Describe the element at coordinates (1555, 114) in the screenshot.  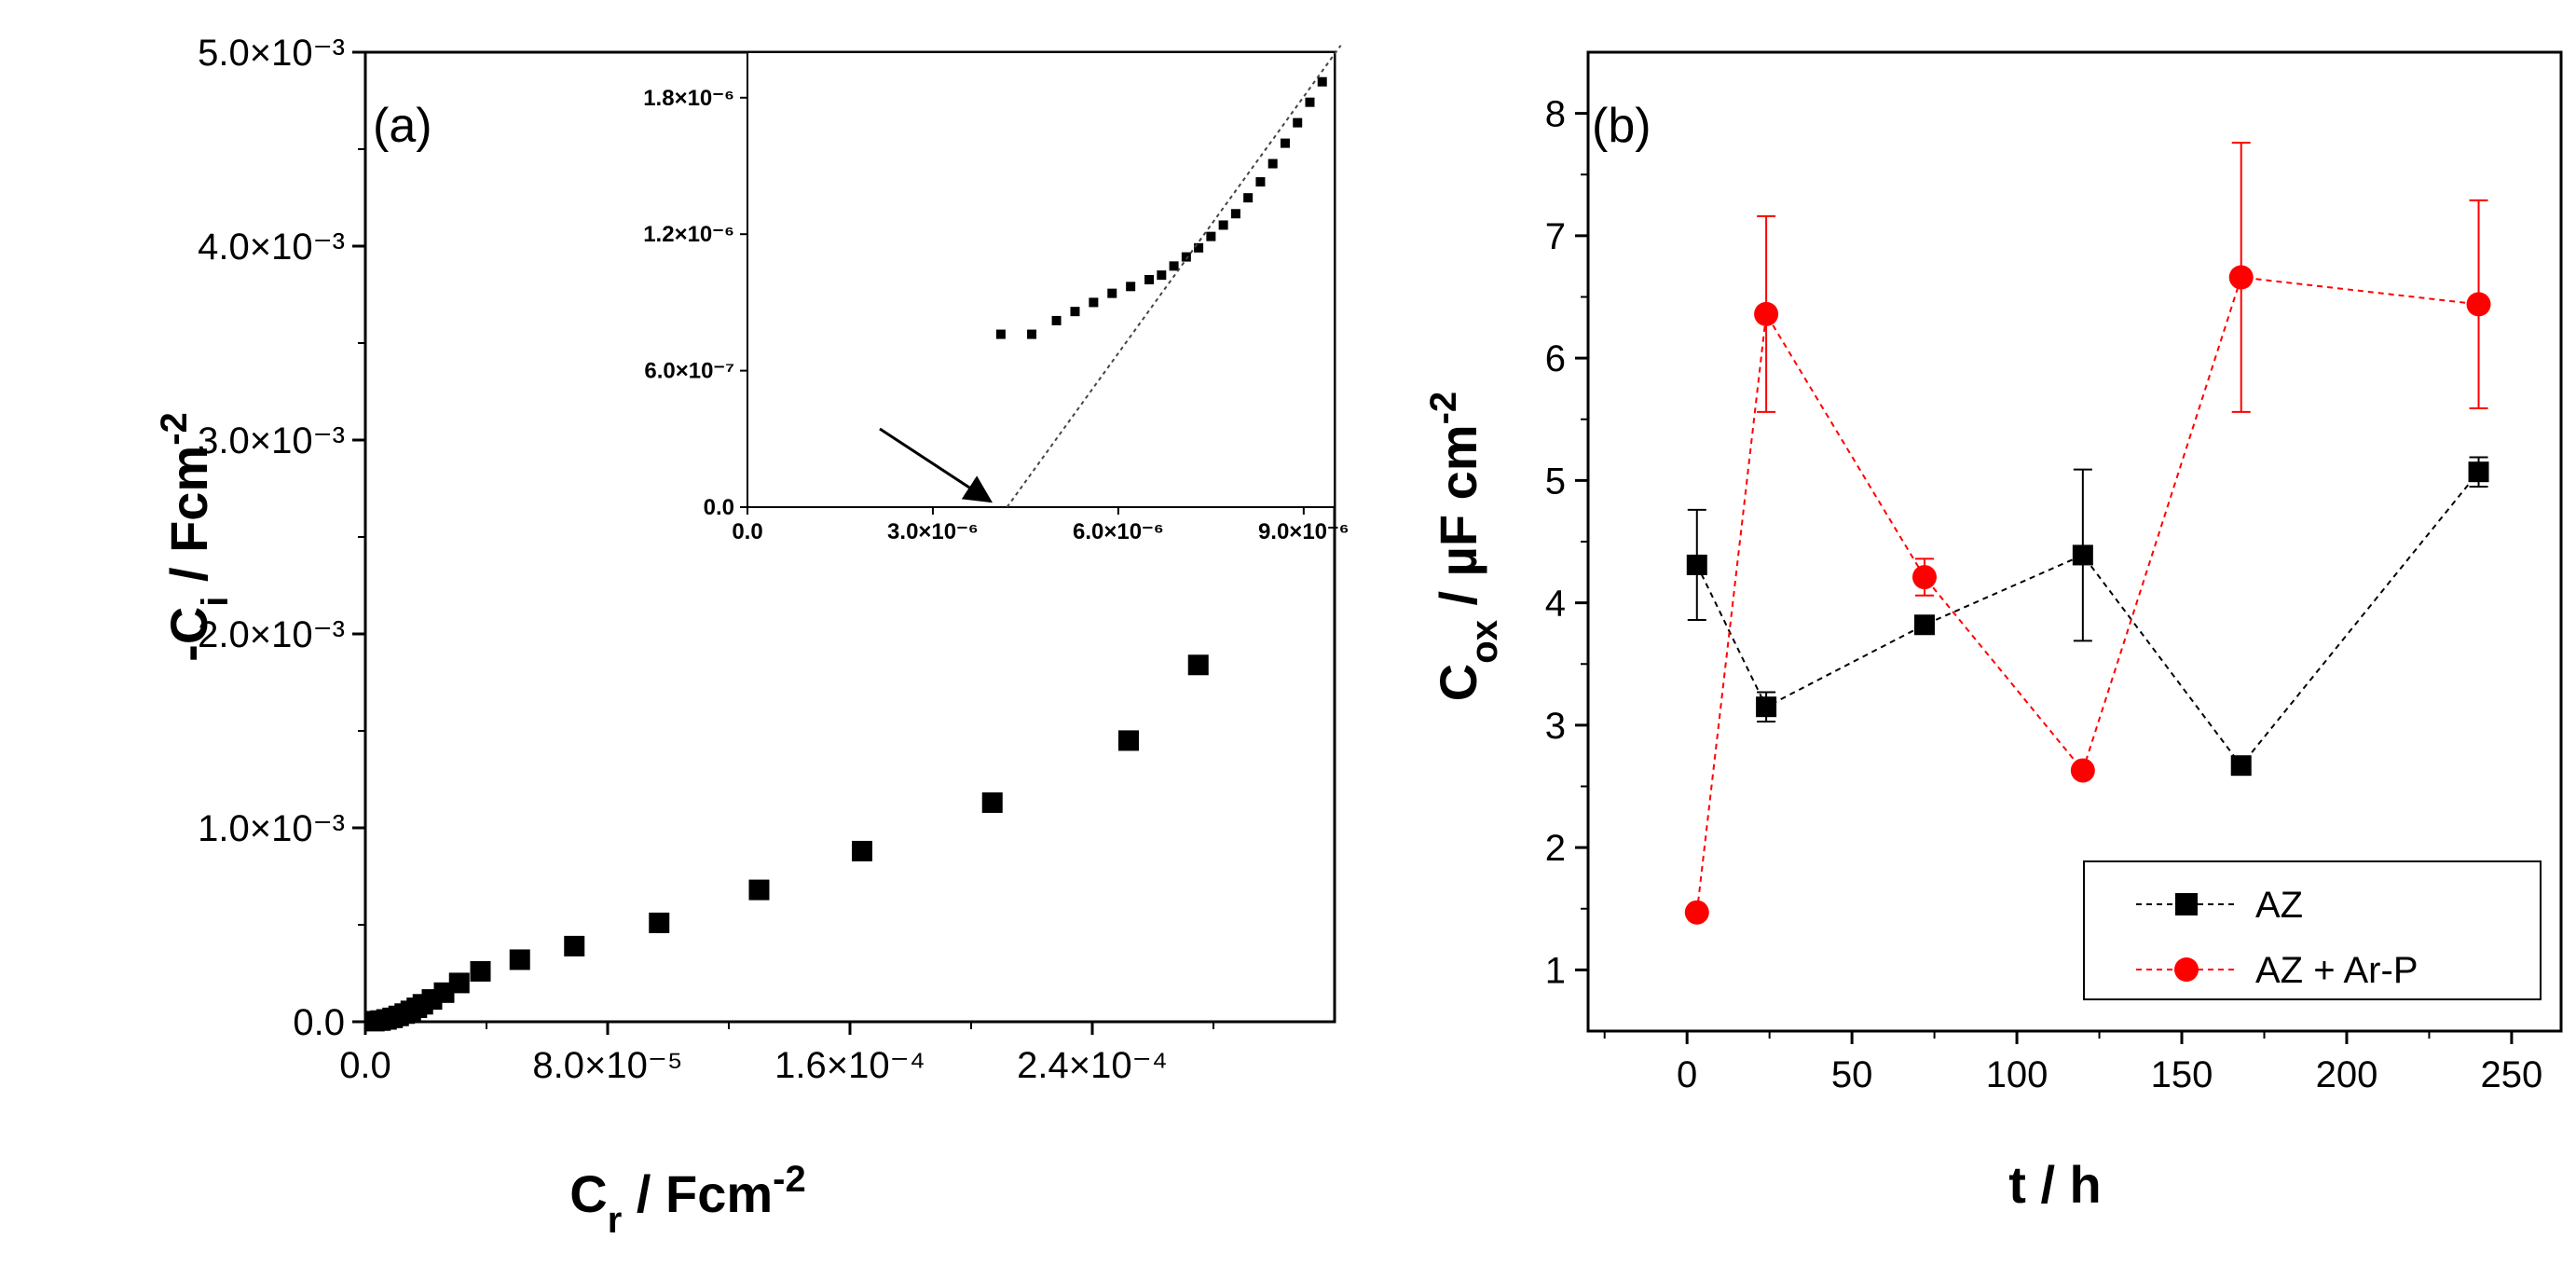
I see `panel-b-y-tick-label: 8` at that location.